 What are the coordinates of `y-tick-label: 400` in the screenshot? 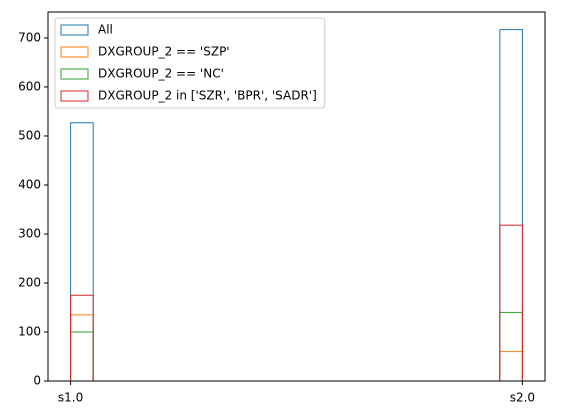 It's located at (29, 184).